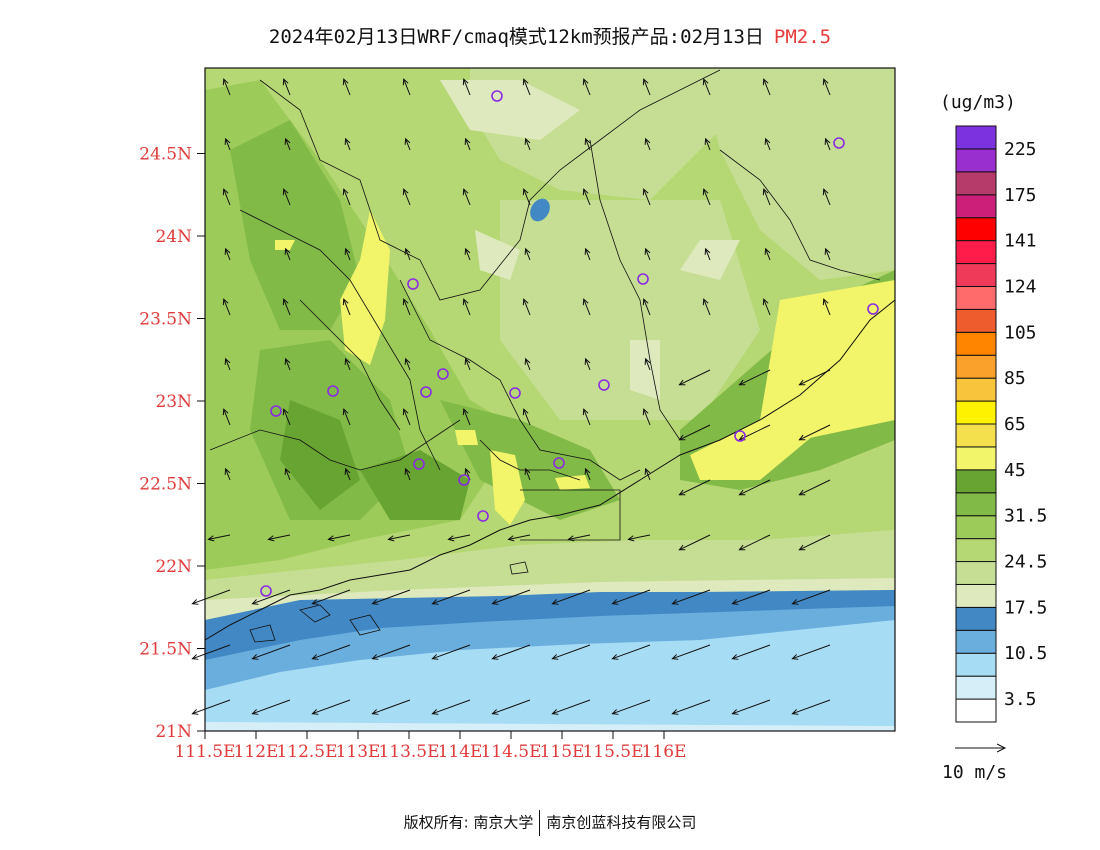  What do you see at coordinates (165, 320) in the screenshot?
I see `lat-label: 23.5N` at bounding box center [165, 320].